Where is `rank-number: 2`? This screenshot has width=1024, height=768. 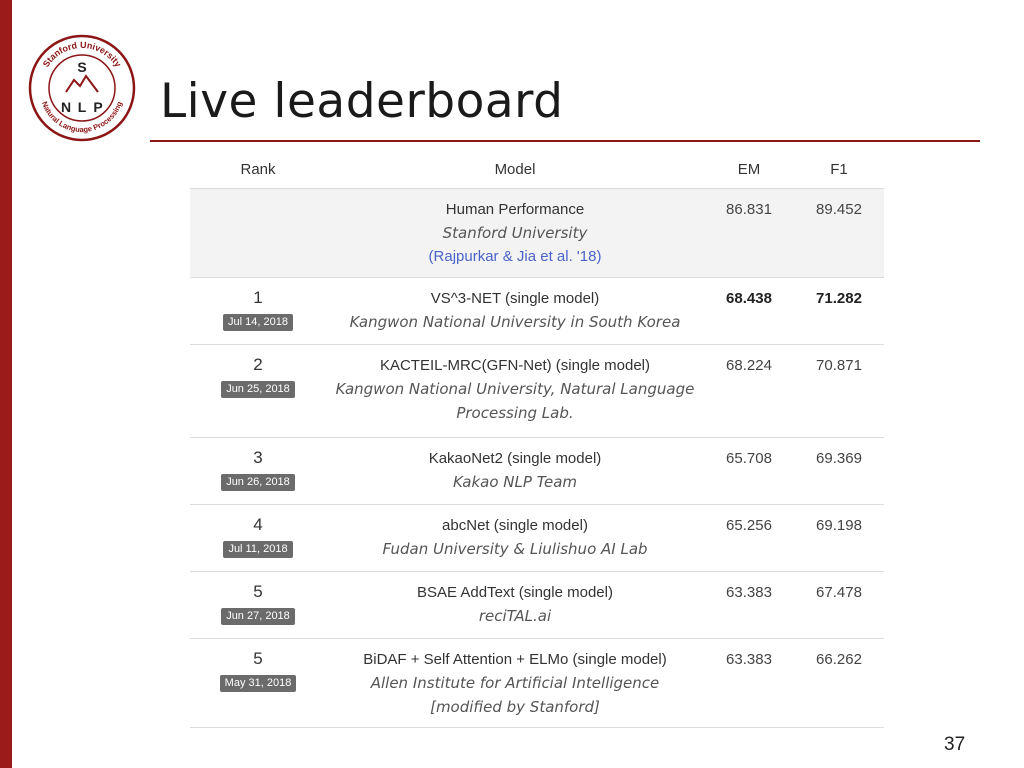
rank-number: 2 is located at coordinates (258, 364).